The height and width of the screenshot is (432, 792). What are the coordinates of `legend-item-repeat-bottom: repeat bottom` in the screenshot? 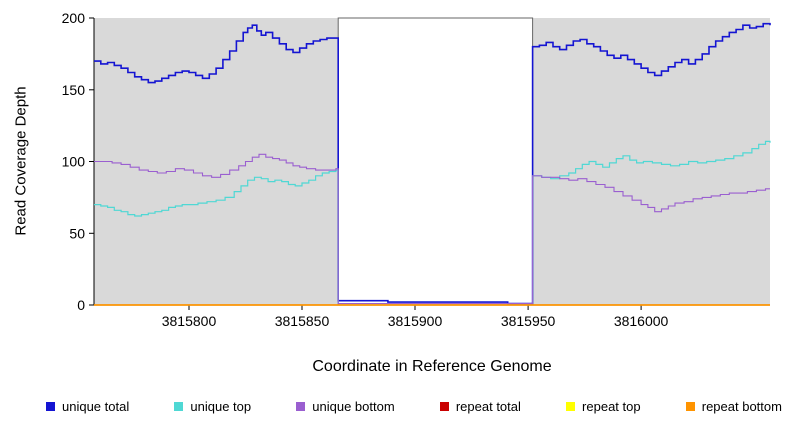 It's located at (733, 406).